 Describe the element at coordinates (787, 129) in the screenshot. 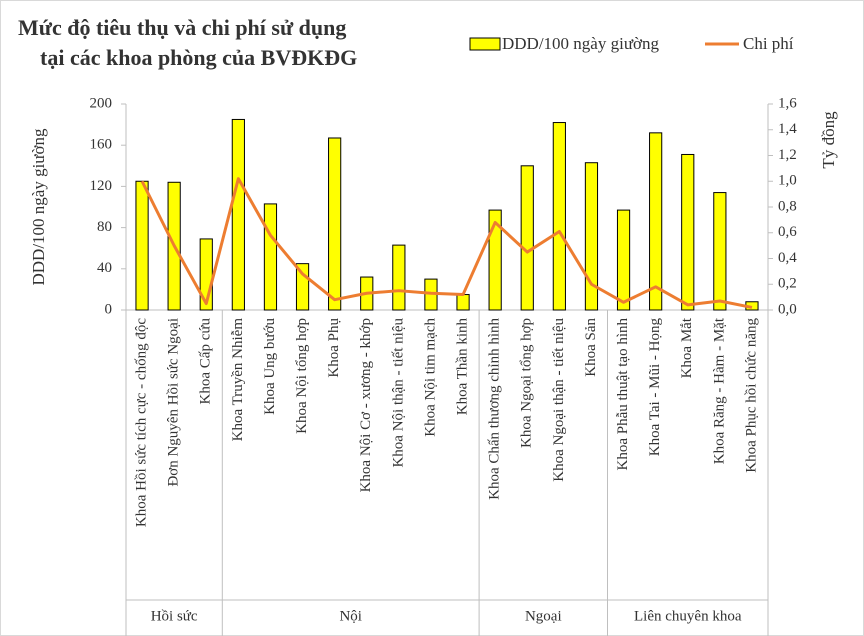

I see `y2-tick-label: 1,4` at that location.